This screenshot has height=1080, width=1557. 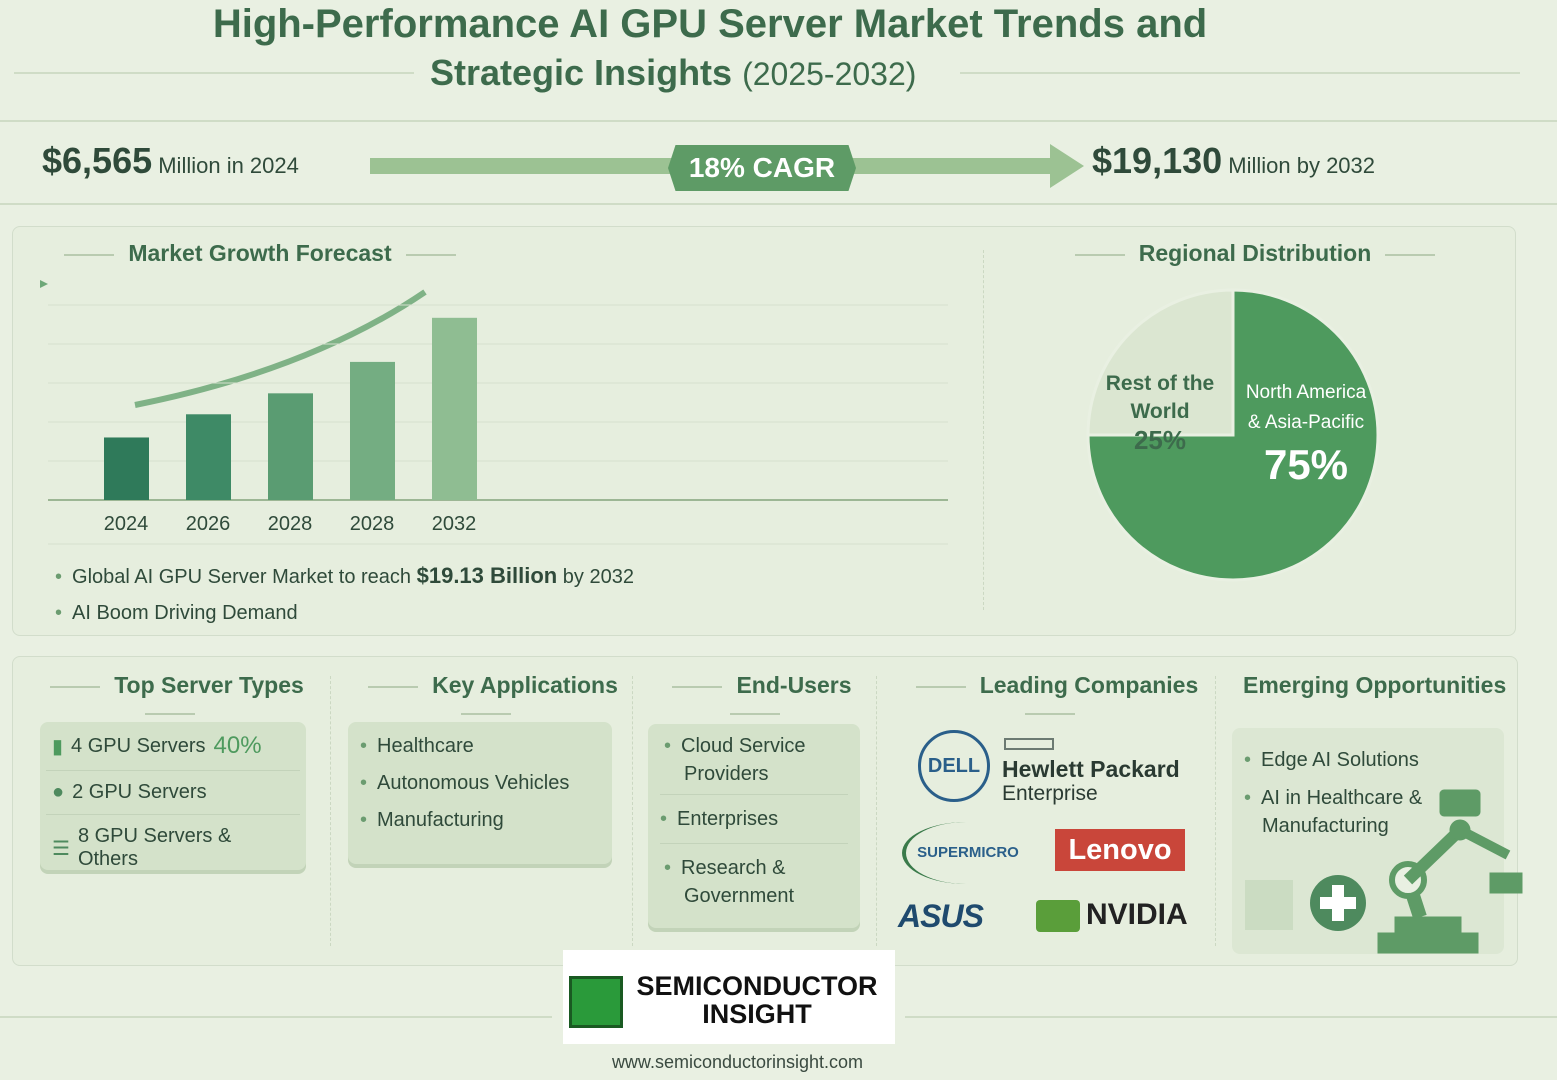 I want to click on pie-chart, so click(x=1233, y=435).